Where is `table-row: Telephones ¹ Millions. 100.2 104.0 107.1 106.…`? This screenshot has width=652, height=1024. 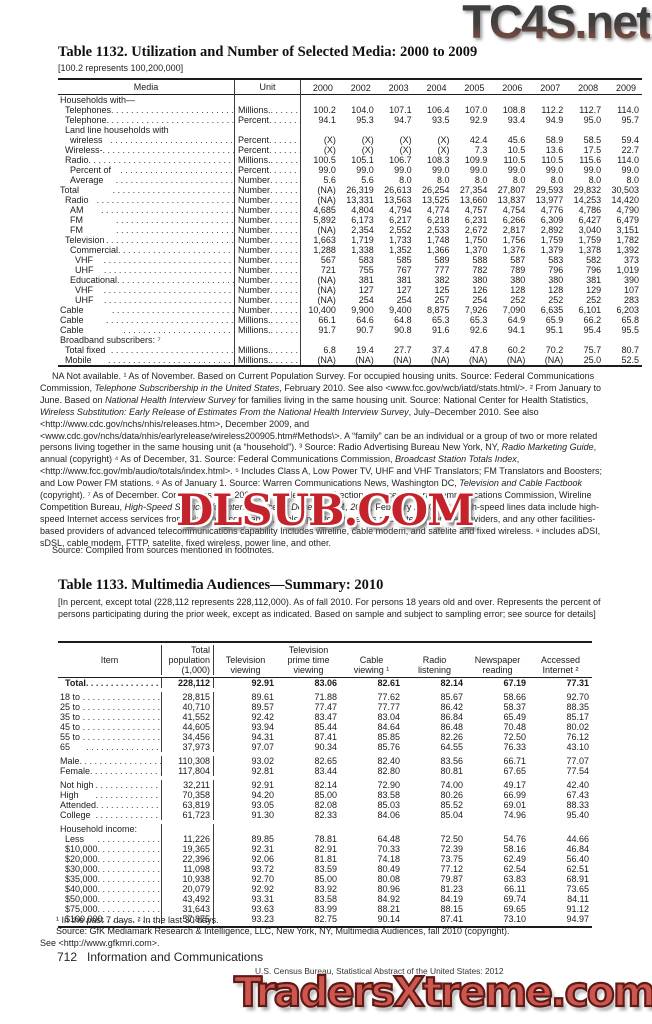
table-row: Telephones ¹ Millions. 100.2 104.0 107.1 106.… is located at coordinates (350, 110).